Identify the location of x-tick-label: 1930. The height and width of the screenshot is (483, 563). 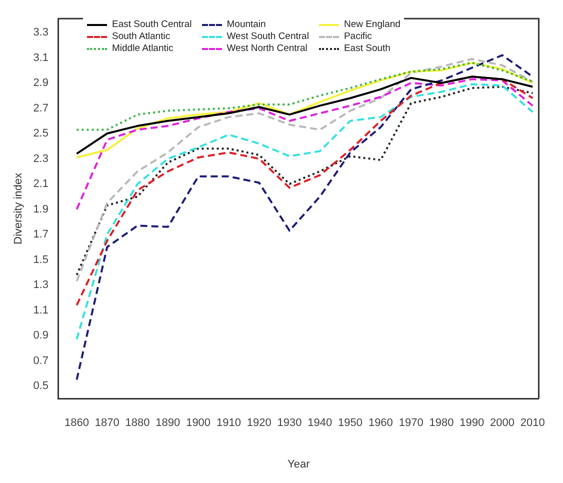
(289, 423).